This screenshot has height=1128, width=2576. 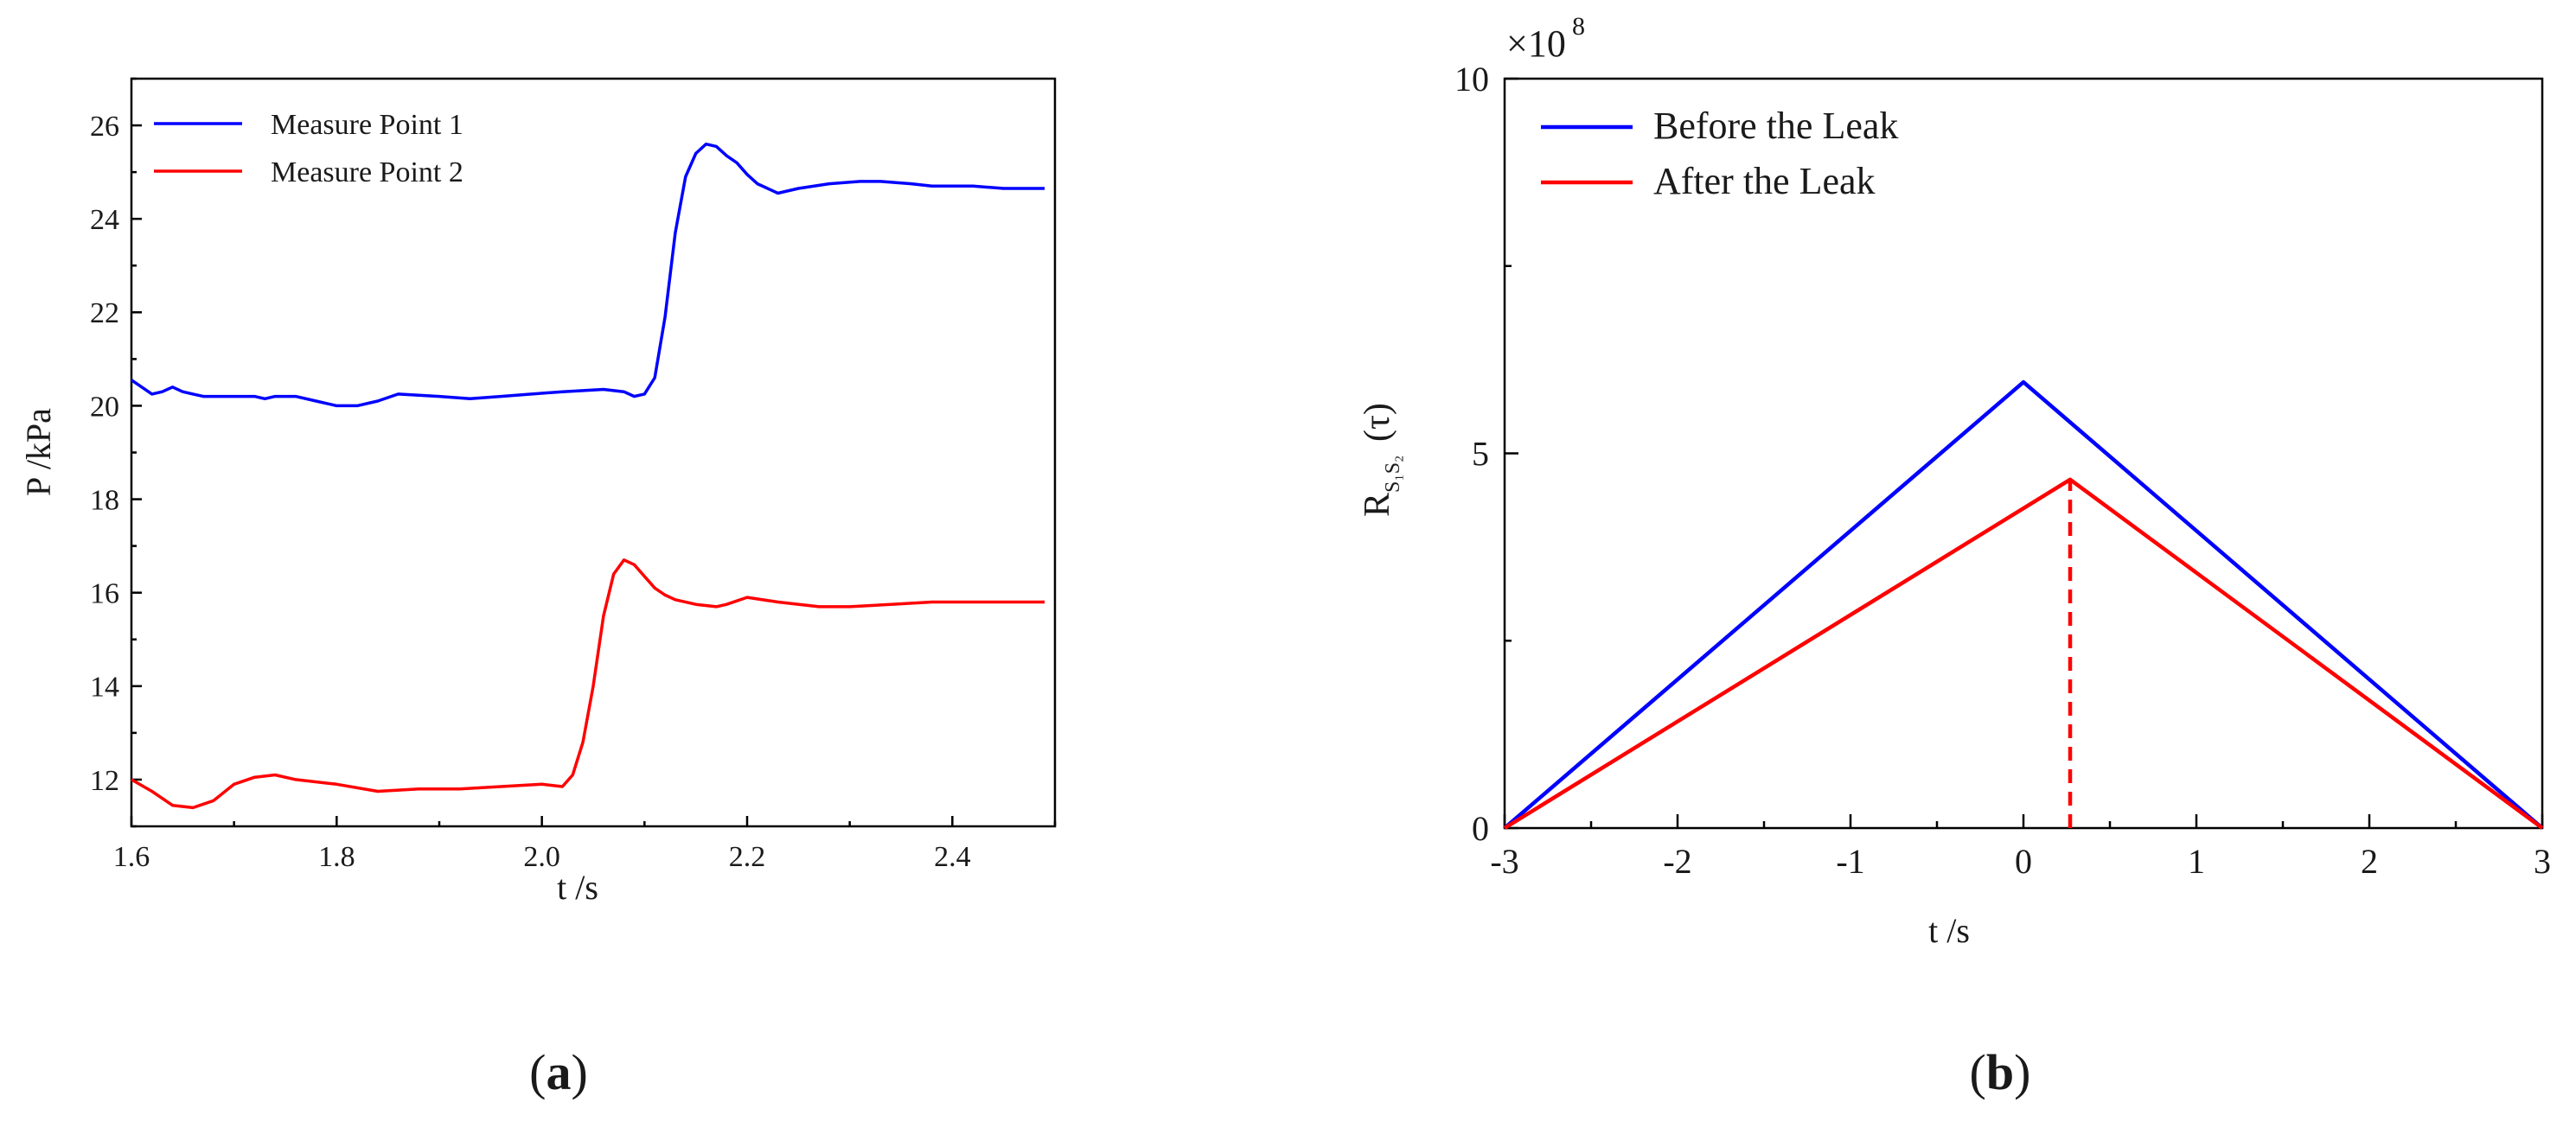 What do you see at coordinates (1377, 422) in the screenshot?
I see `y-axis-title-b-suffix: (τ)` at bounding box center [1377, 422].